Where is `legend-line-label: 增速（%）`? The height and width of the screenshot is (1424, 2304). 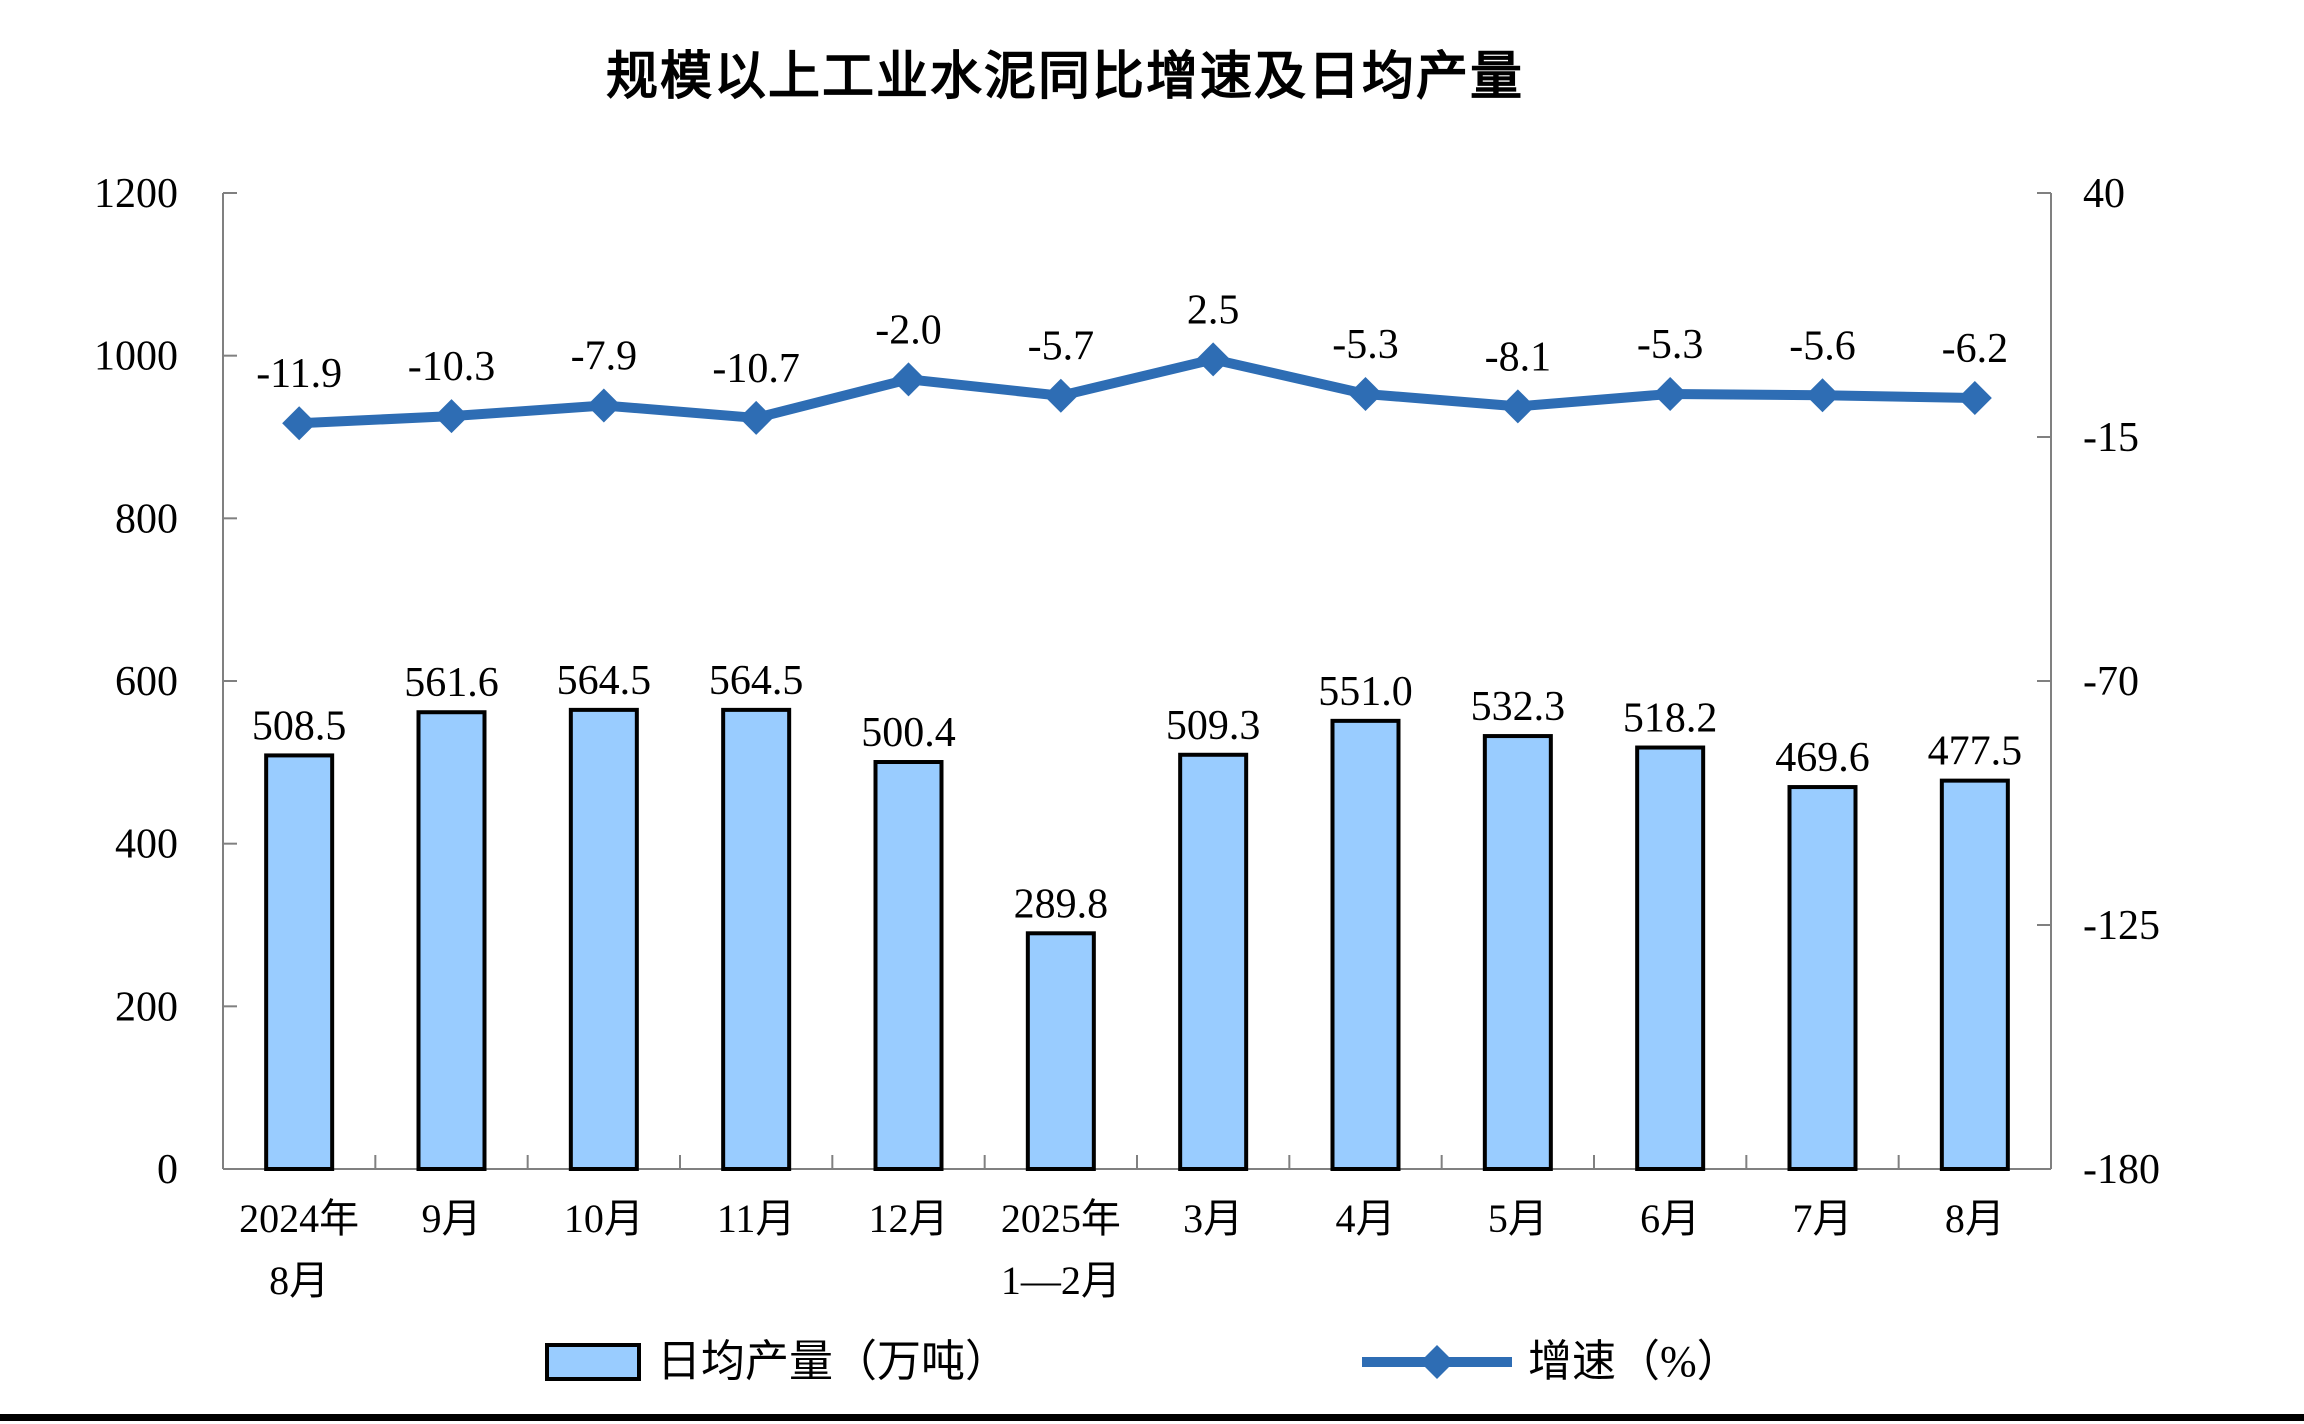
legend-line-label: 增速（%） is located at coordinates (1634, 1361).